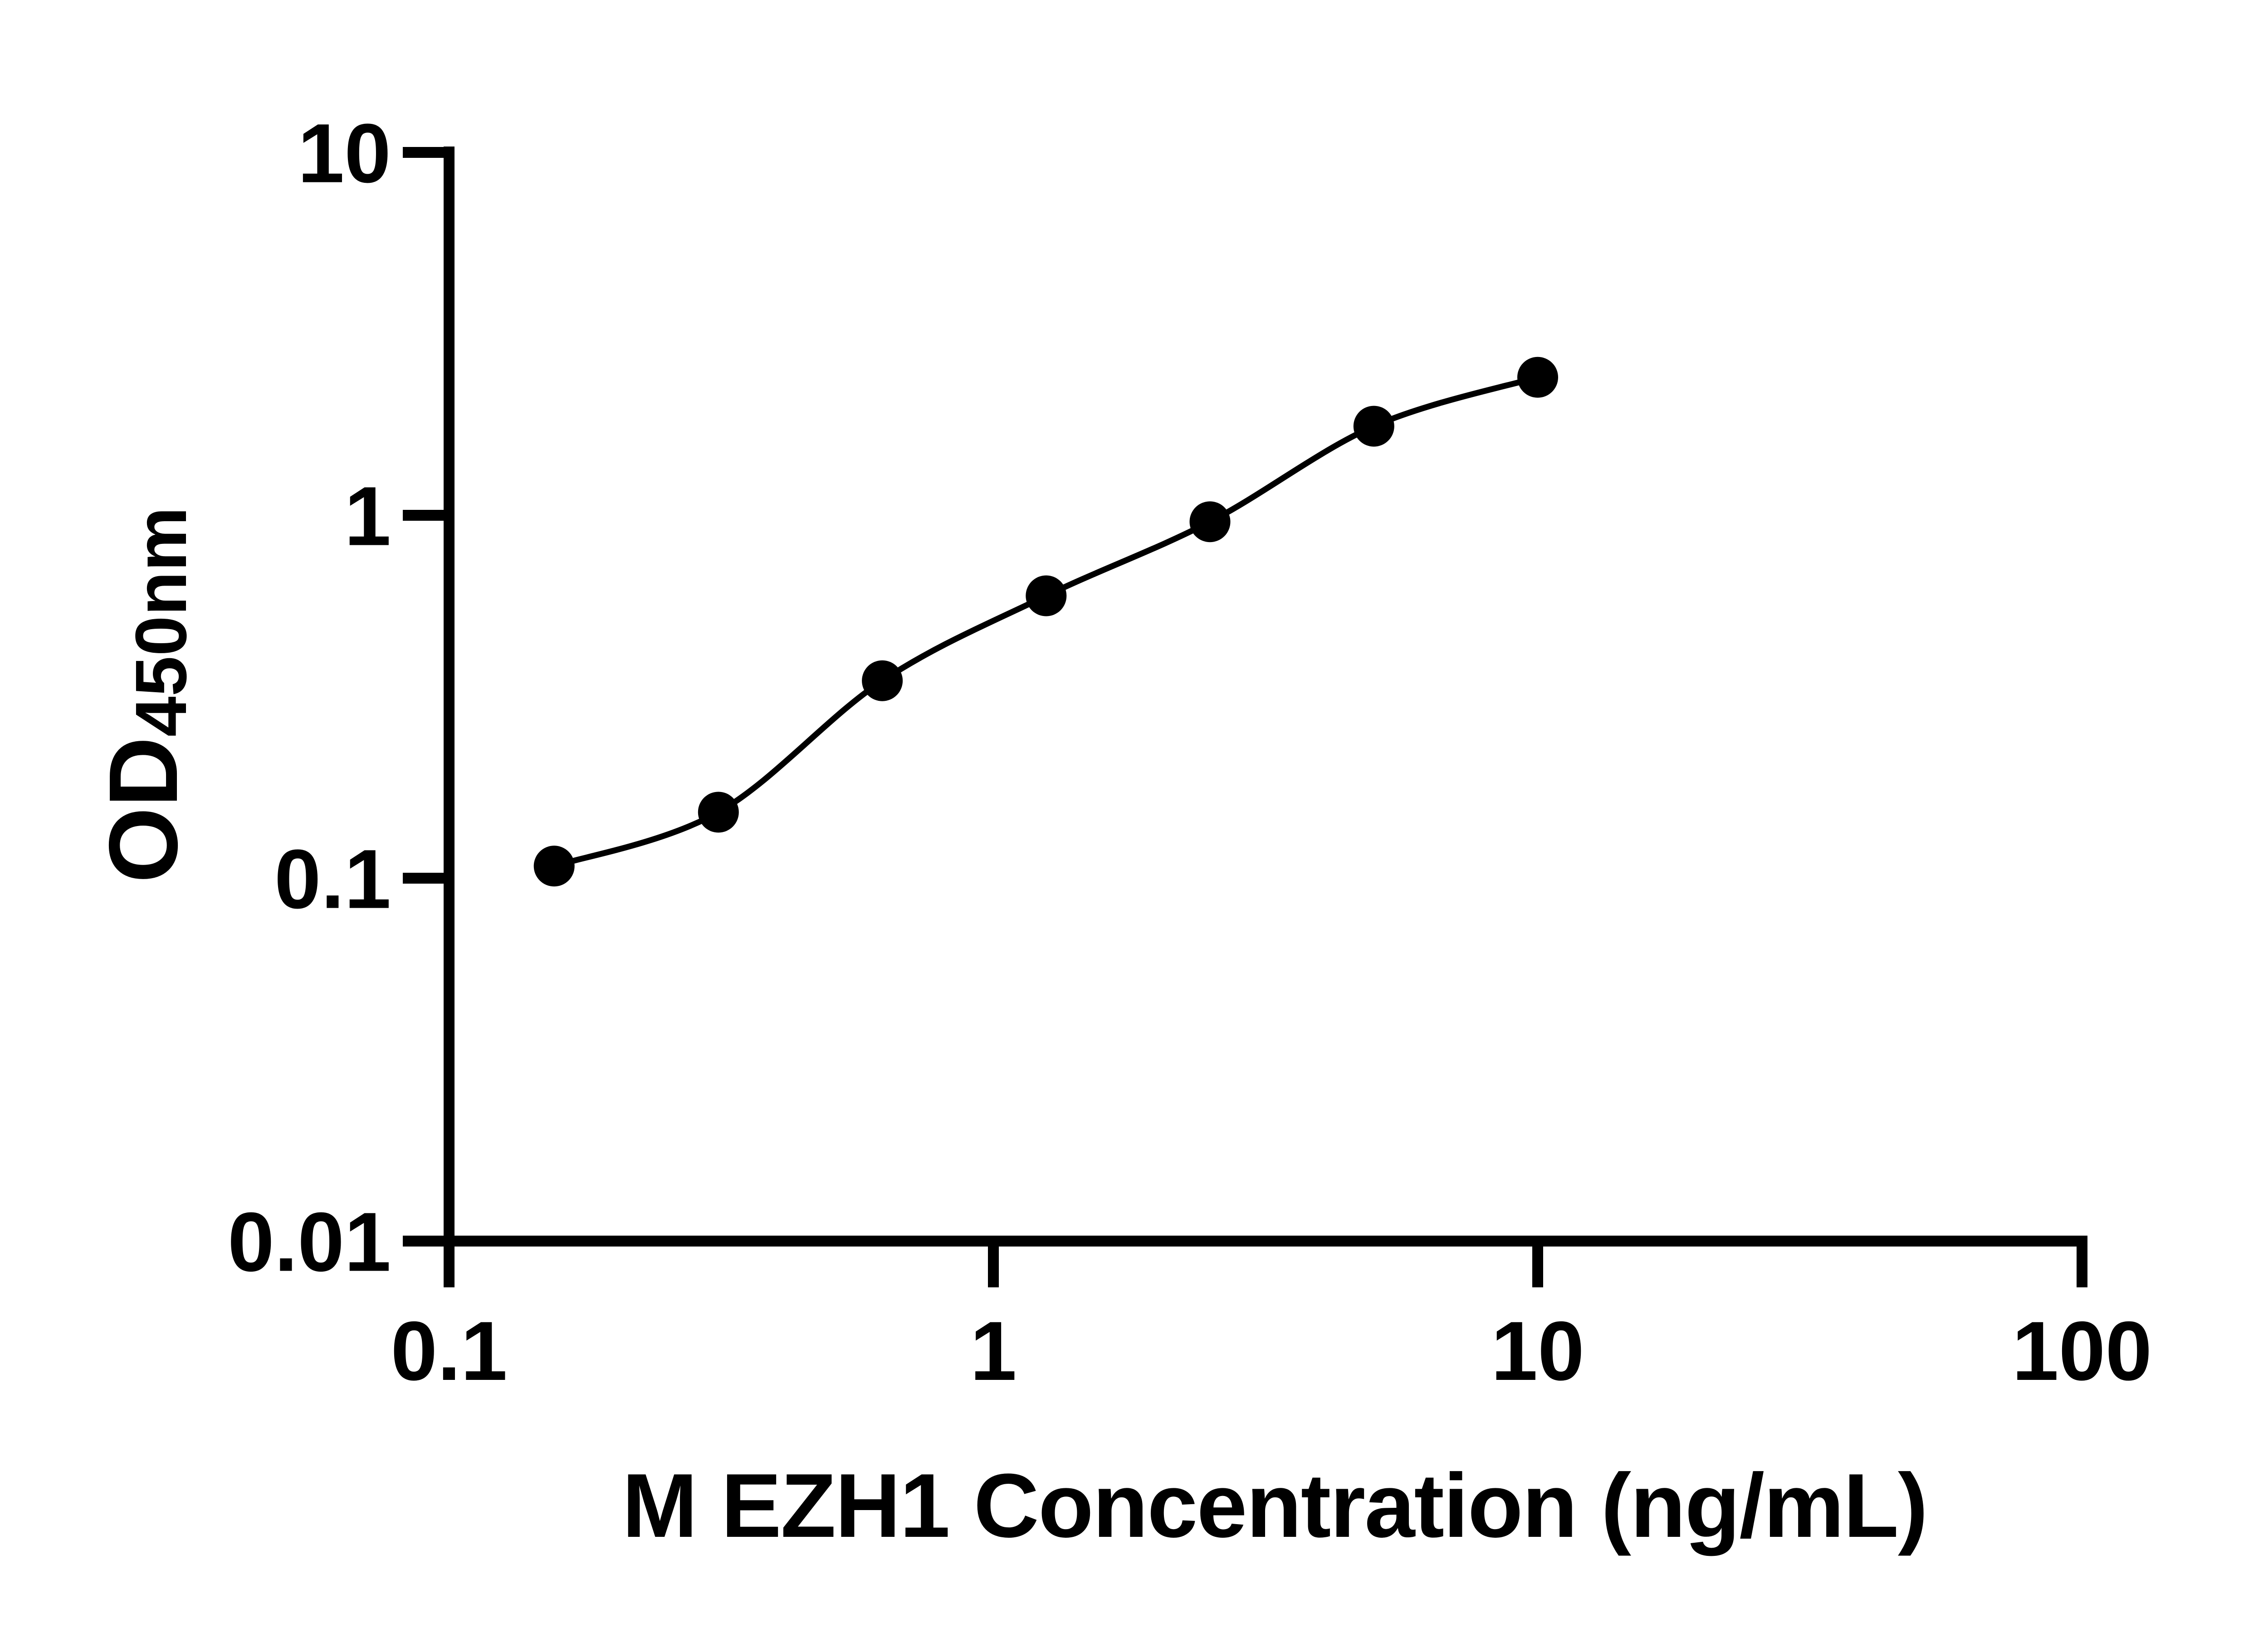 The height and width of the screenshot is (1633, 2268). I want to click on y-tick-label: 0.1, so click(332, 879).